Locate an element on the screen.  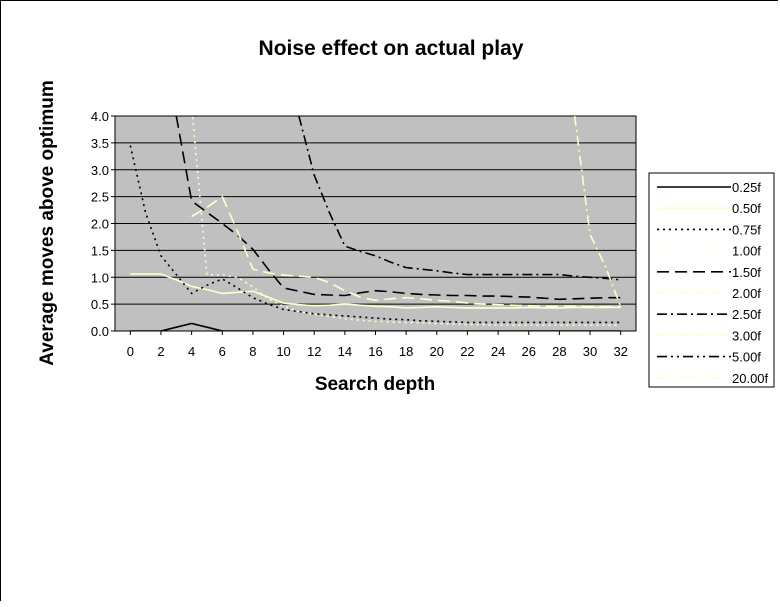
y-tick-label: 0.5 is located at coordinates (100, 304).